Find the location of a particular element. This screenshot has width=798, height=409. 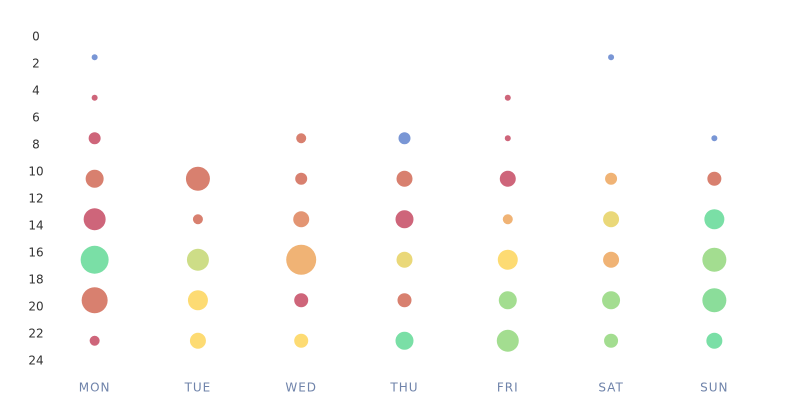

x-tick-label: SUN is located at coordinates (714, 388).